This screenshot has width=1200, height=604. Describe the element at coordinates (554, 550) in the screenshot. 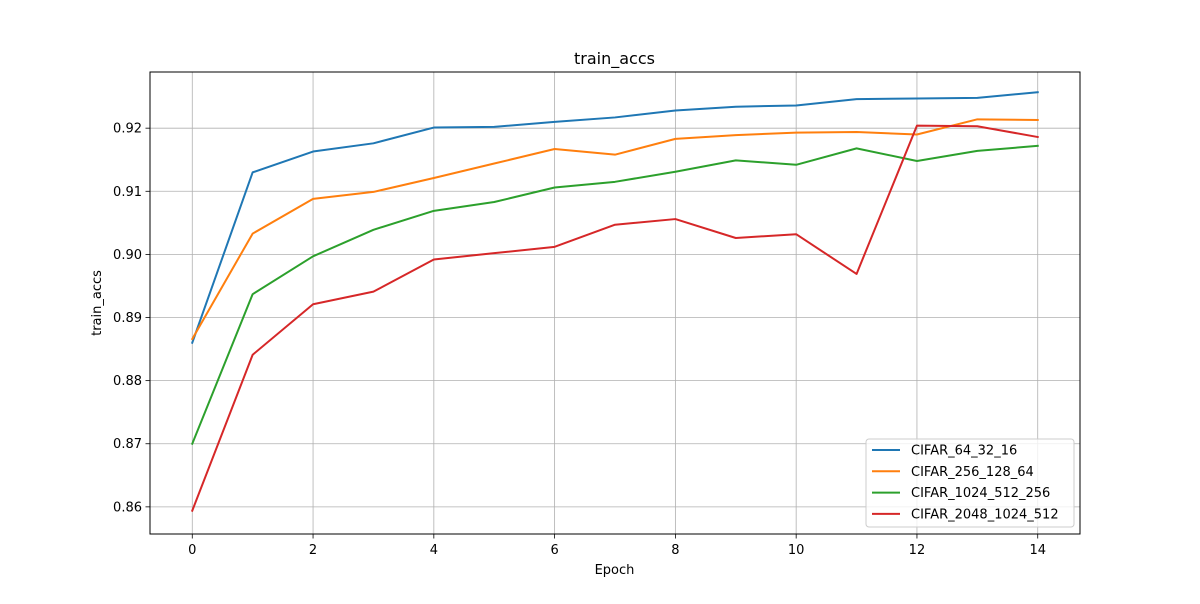

I see `x-tick-label: 6` at that location.